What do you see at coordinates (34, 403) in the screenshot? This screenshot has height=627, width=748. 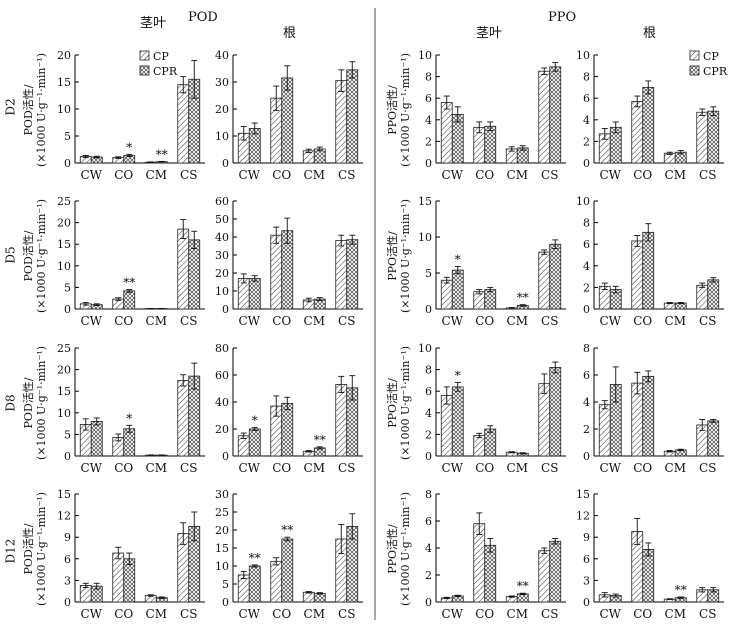 I see `pod-ylabel-2: POD活性/(×1000 U·g⁻¹·min⁻¹)` at bounding box center [34, 403].